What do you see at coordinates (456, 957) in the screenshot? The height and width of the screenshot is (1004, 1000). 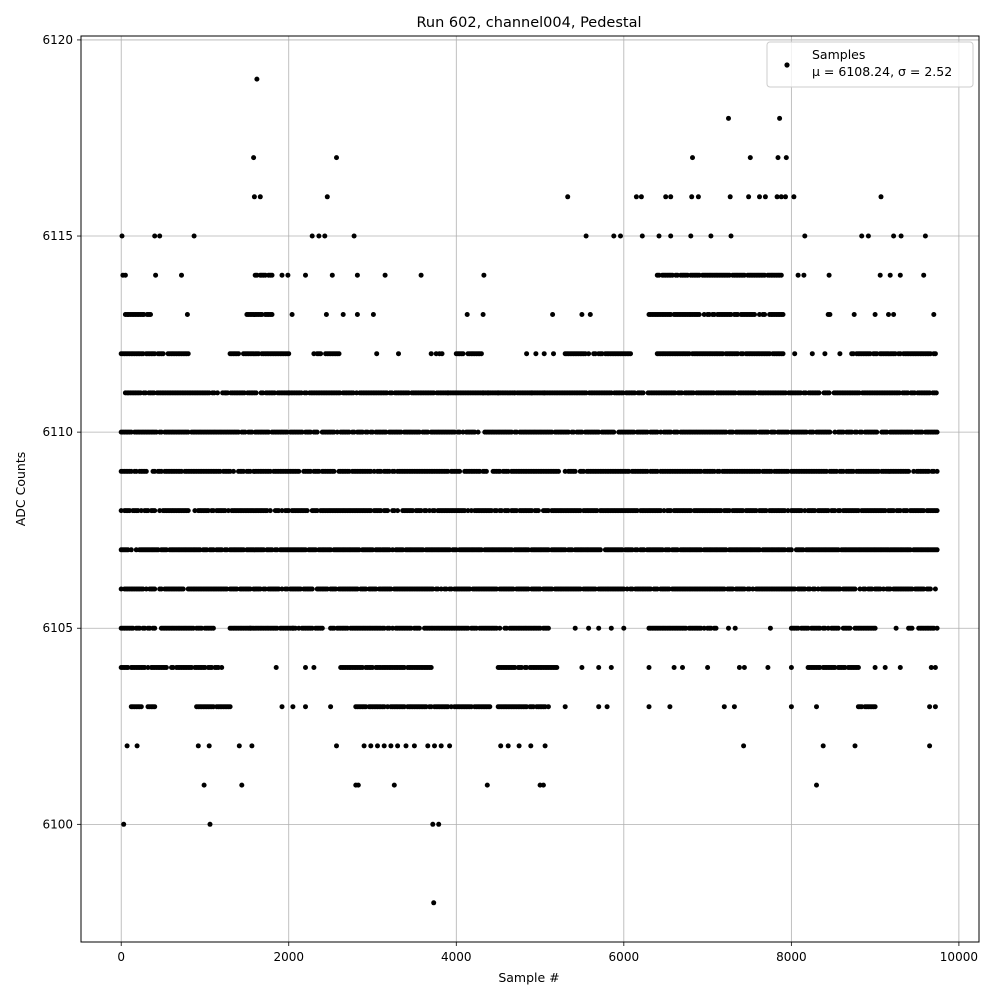 I see `x-tick-label: 4000` at bounding box center [456, 957].